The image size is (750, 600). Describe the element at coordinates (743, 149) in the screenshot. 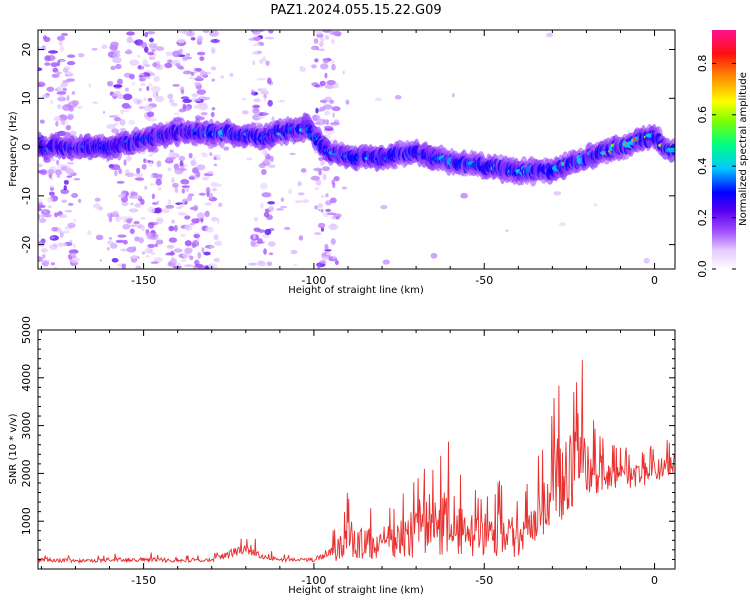

I see `colorbar-label: Normalized spectral amplitude` at that location.